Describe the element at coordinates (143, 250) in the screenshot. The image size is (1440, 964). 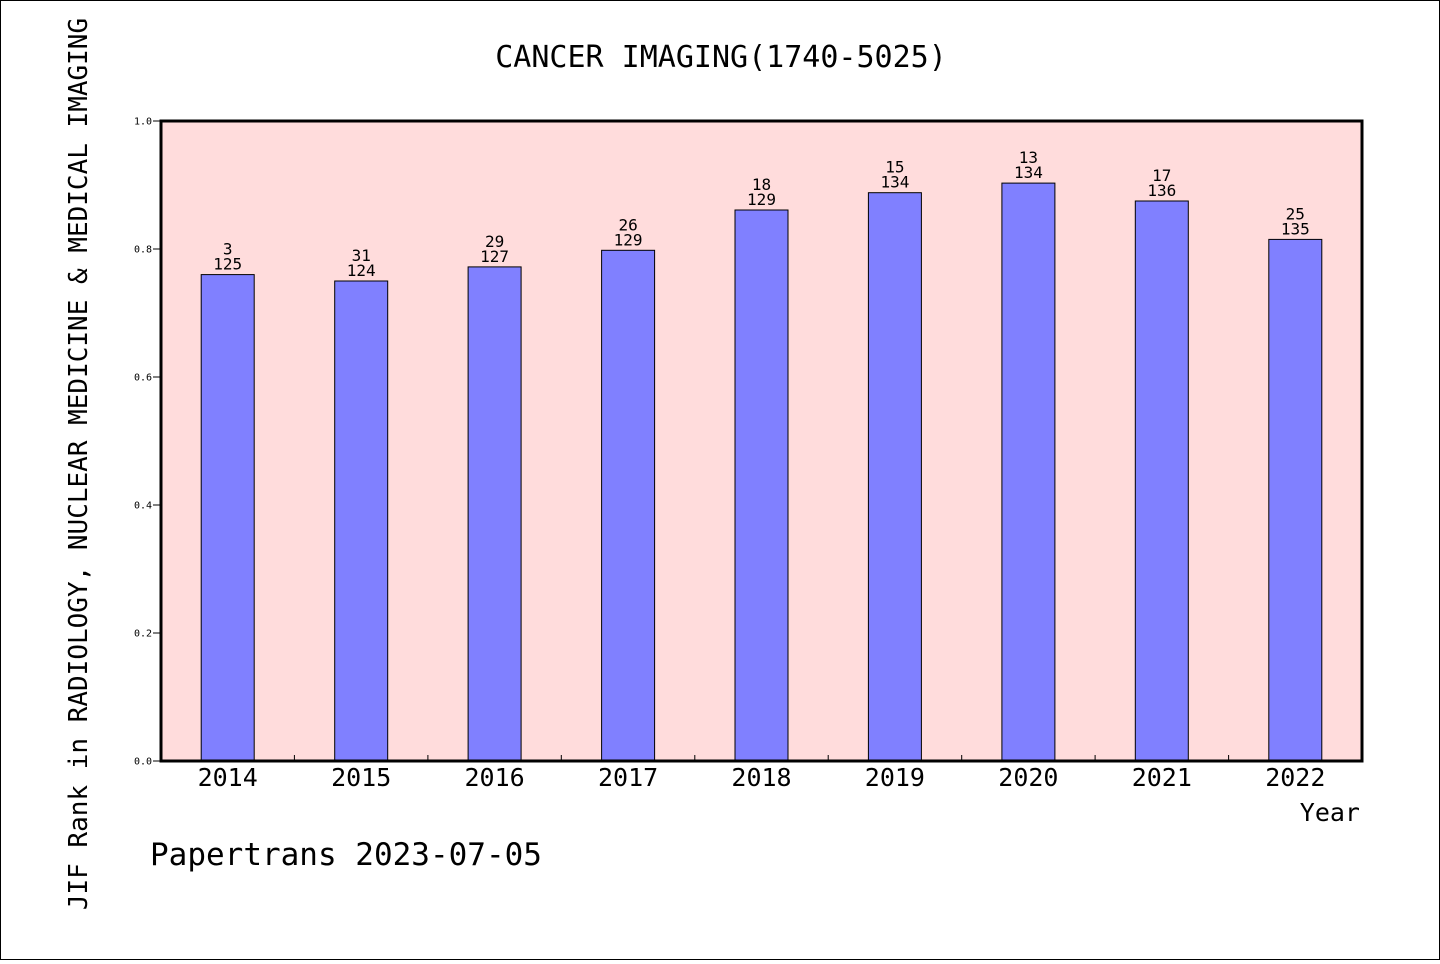
I see `y-tick-label-0.8: 0.8` at that location.